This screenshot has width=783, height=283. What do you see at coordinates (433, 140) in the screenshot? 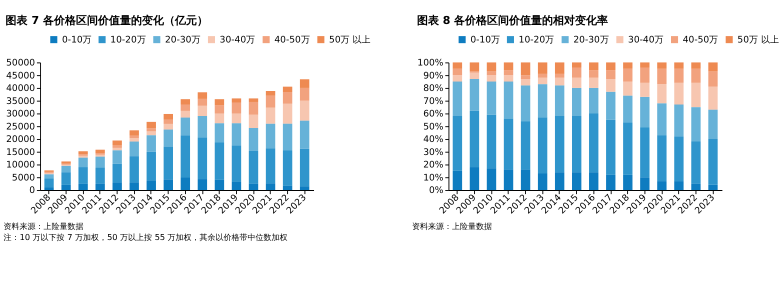
I see `y-tick-label: 40%` at bounding box center [433, 140].